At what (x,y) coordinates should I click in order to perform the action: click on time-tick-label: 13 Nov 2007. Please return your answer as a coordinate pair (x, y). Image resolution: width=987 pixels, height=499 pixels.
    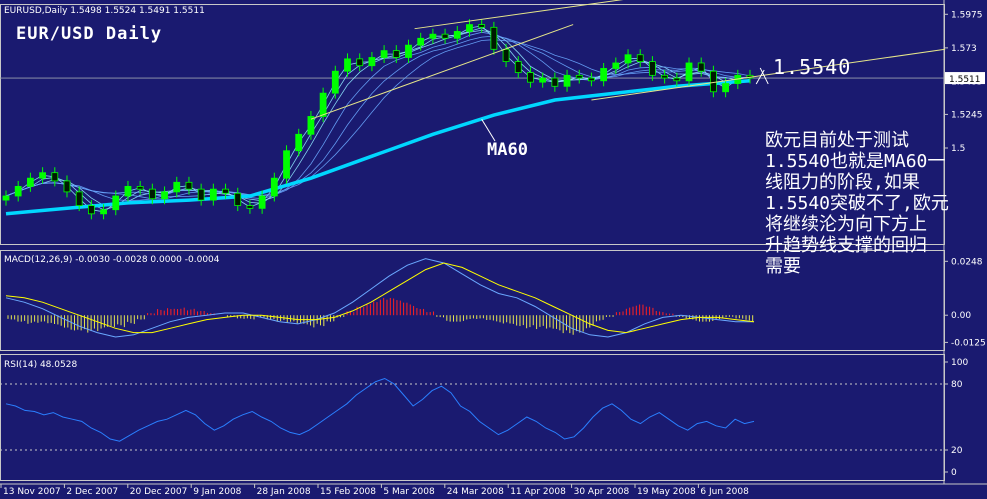
    Looking at the image, I should click on (32, 492).